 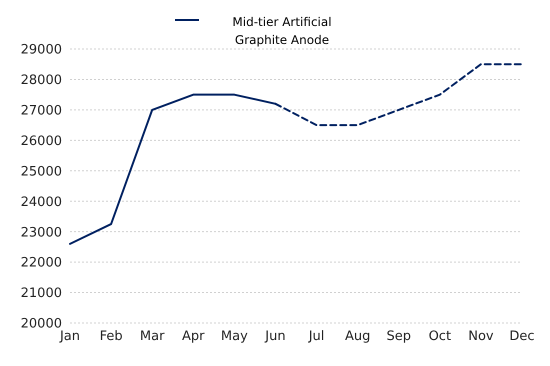 I want to click on x-tick-label: Jul, so click(x=316, y=336).